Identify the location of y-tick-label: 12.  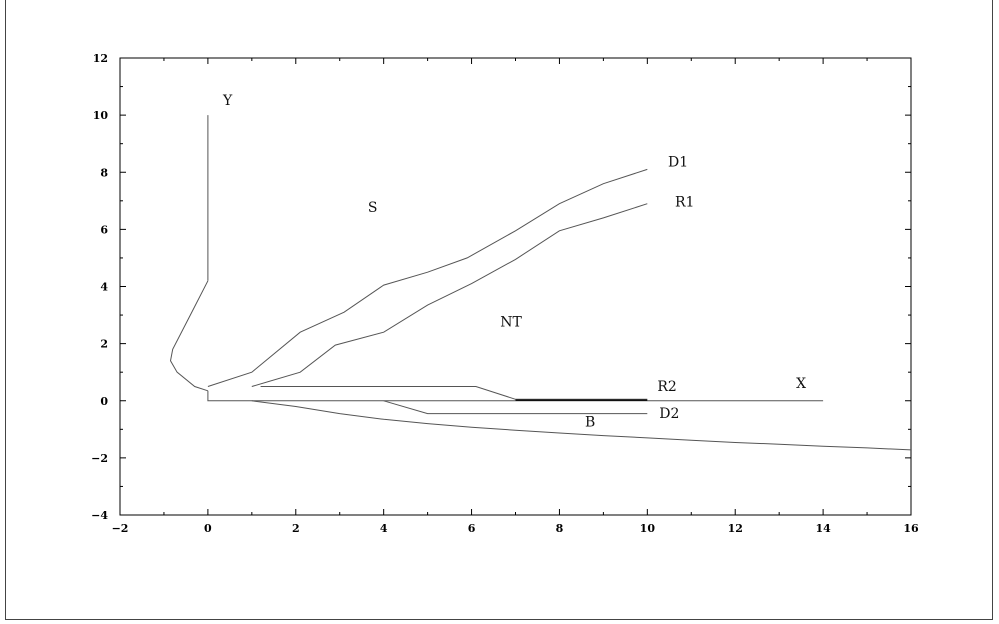
(100, 58).